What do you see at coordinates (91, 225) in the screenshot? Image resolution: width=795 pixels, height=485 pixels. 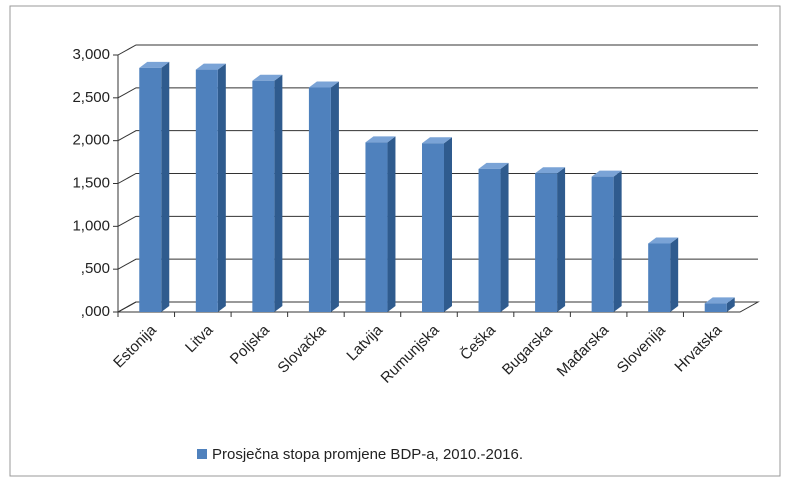 I see `y-tick-label: 1,000` at bounding box center [91, 225].